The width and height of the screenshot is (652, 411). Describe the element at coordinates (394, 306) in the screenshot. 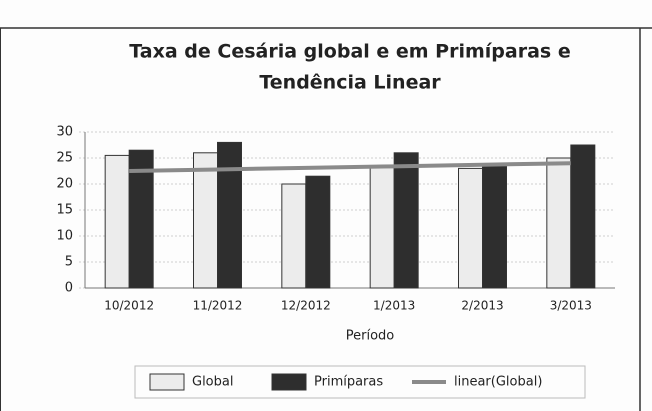

I see `x-tick-label: 1/2013` at that location.